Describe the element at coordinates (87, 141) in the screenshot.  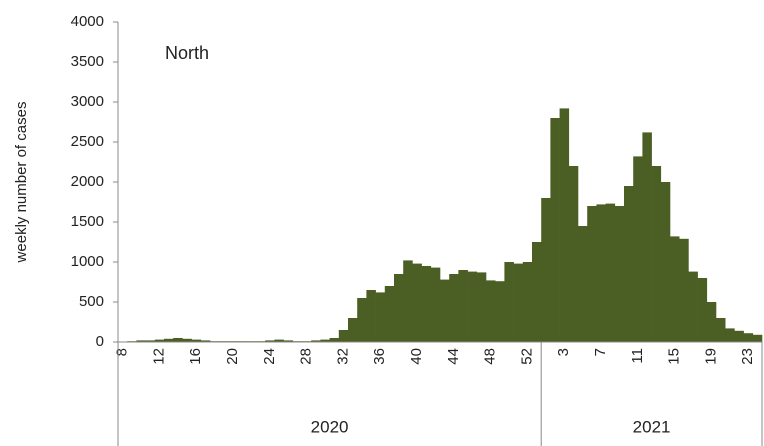
I see `y-tick-label: 2500` at that location.